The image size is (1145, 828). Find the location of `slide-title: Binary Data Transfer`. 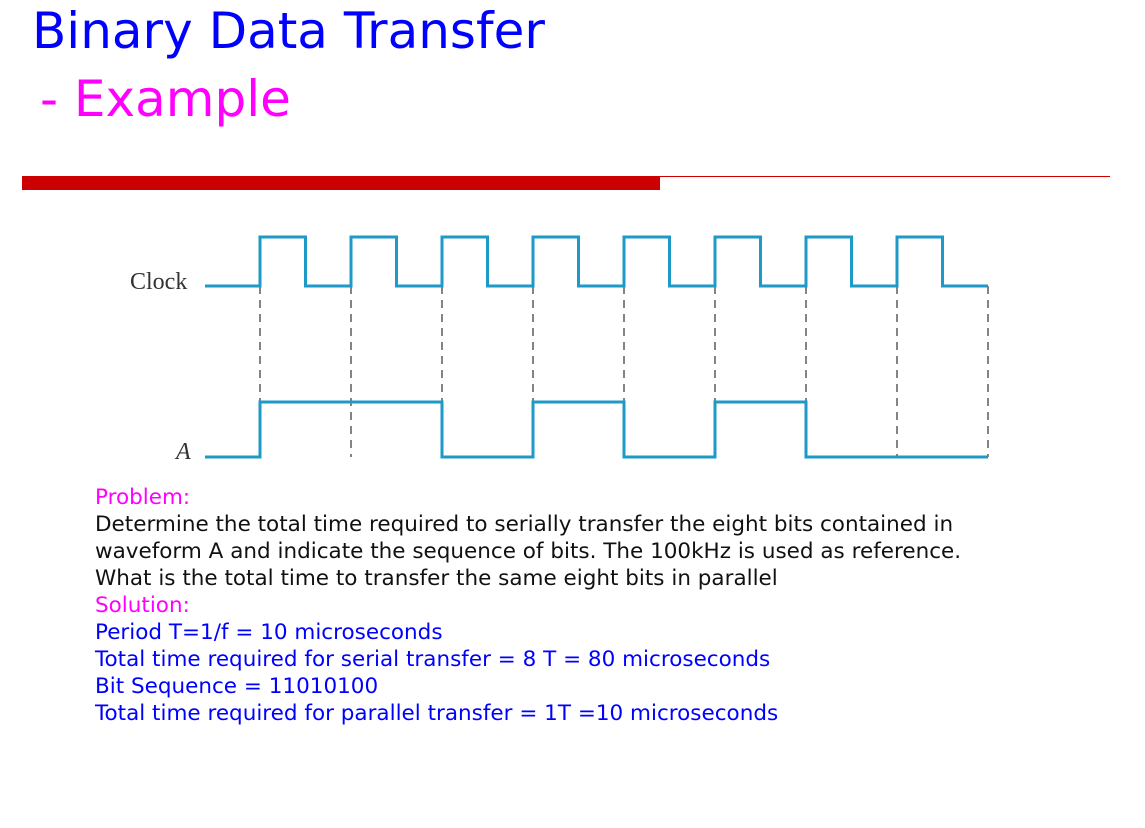

slide-title: Binary Data Transfer is located at coordinates (288, 31).